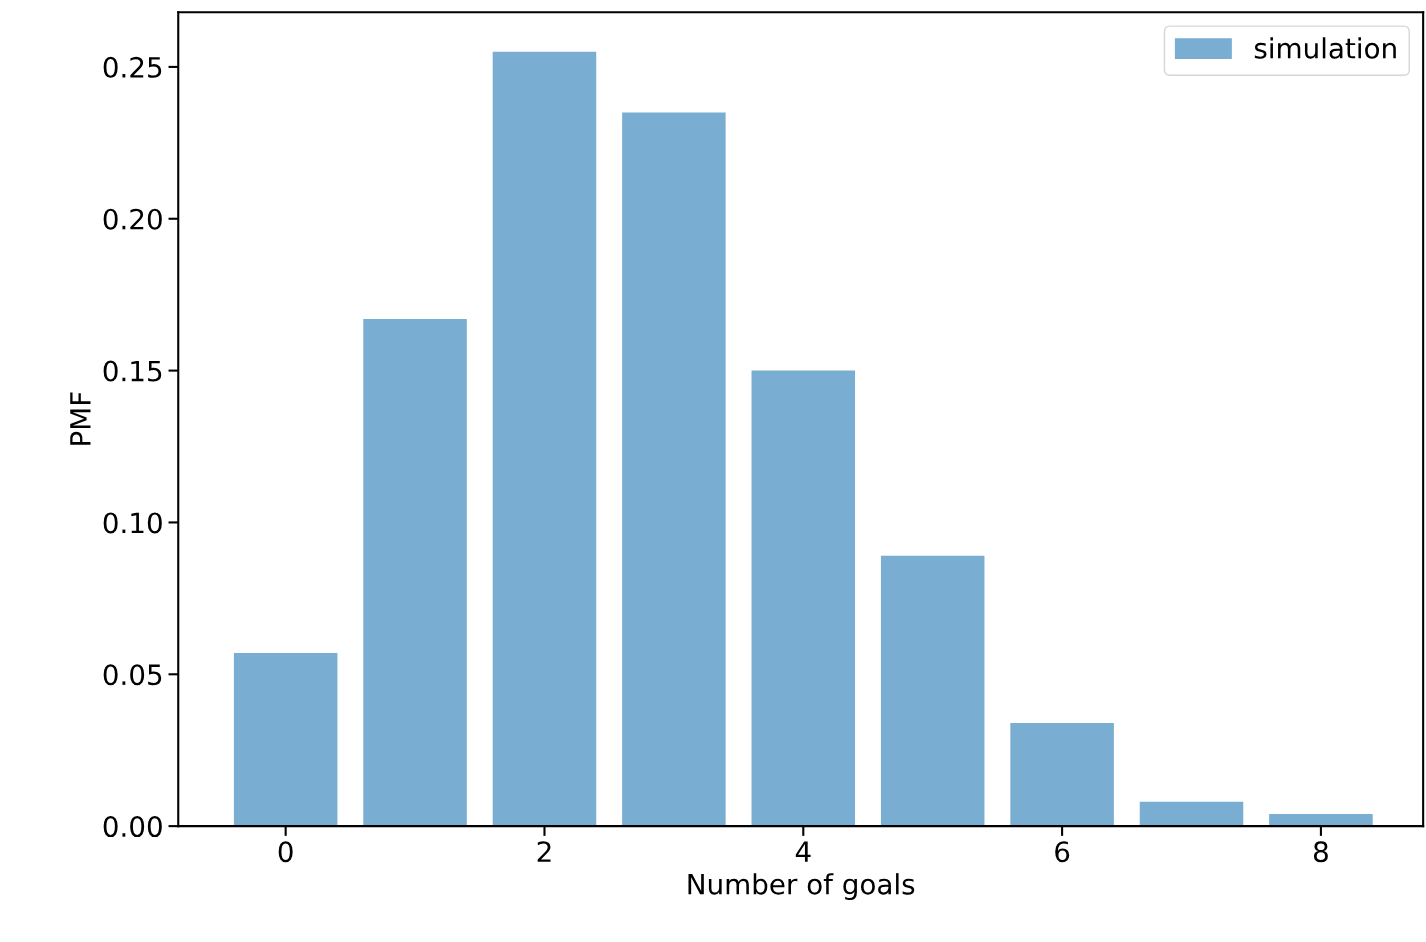 The height and width of the screenshot is (942, 1426). I want to click on x-tick-label: 4, so click(803, 851).